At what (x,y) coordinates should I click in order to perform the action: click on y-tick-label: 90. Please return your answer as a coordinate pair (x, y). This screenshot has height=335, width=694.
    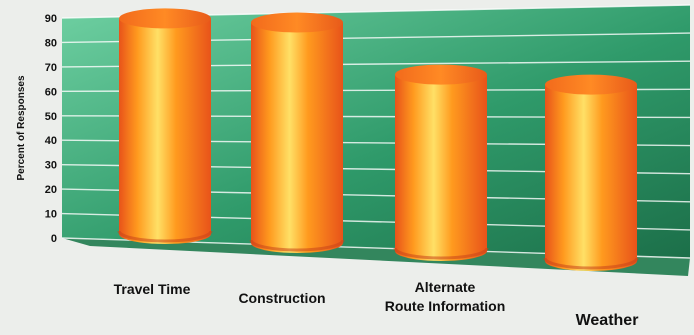
    Looking at the image, I should click on (51, 19).